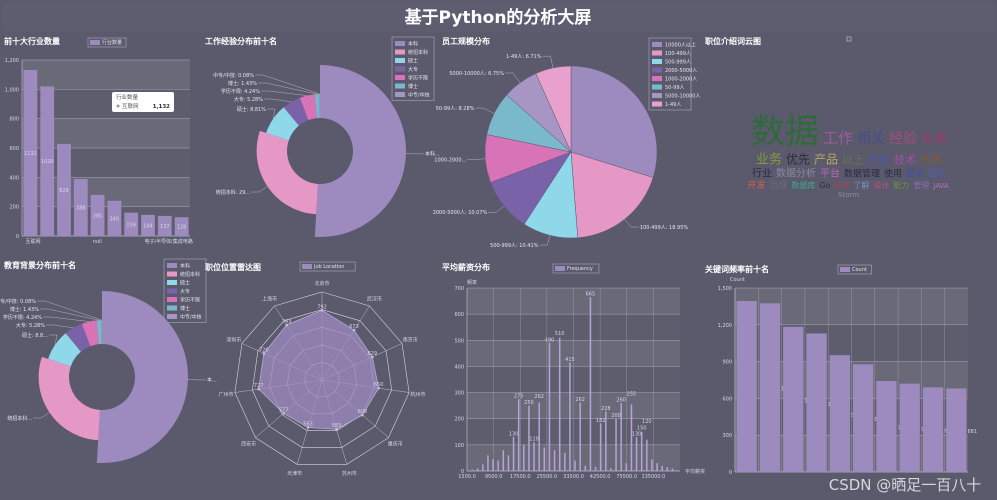 The width and height of the screenshot is (997, 500). Describe the element at coordinates (674, 71) in the screenshot. I see `legend-item: 2000-5000人` at that location.